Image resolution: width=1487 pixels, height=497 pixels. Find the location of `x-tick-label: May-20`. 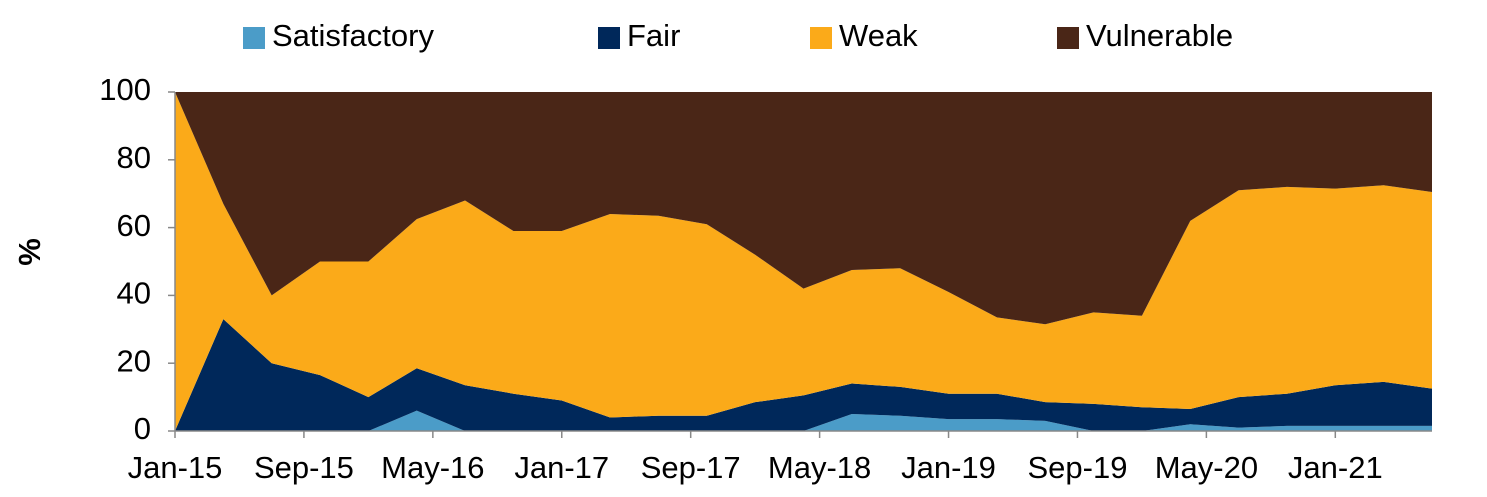

x-tick-label: May-20 is located at coordinates (1206, 467).